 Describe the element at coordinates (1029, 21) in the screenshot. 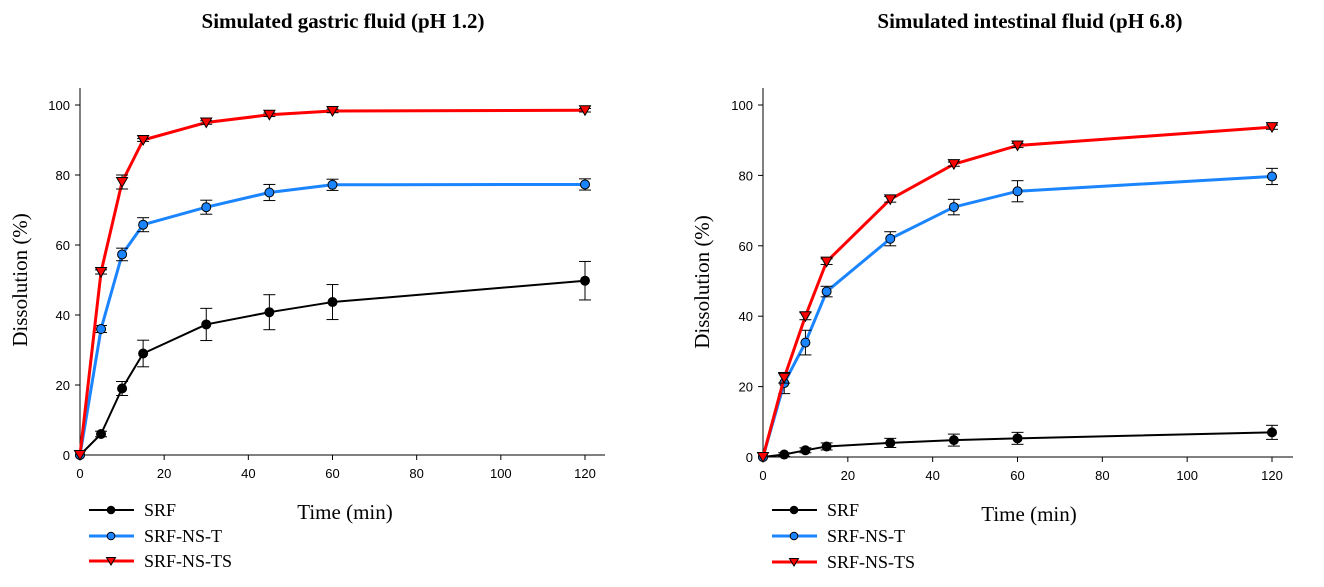

I see `chart-title: Simulated intestinal fluid (pH 6.8)` at that location.